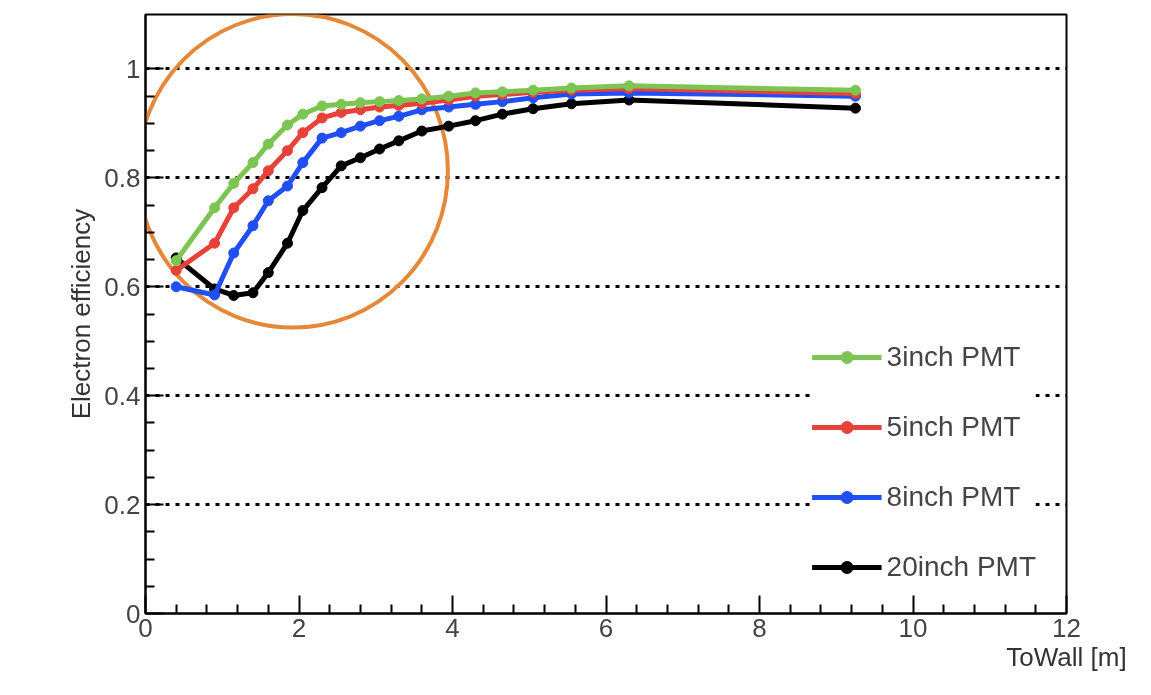  I want to click on x-tick-label: 12, so click(1066, 627).